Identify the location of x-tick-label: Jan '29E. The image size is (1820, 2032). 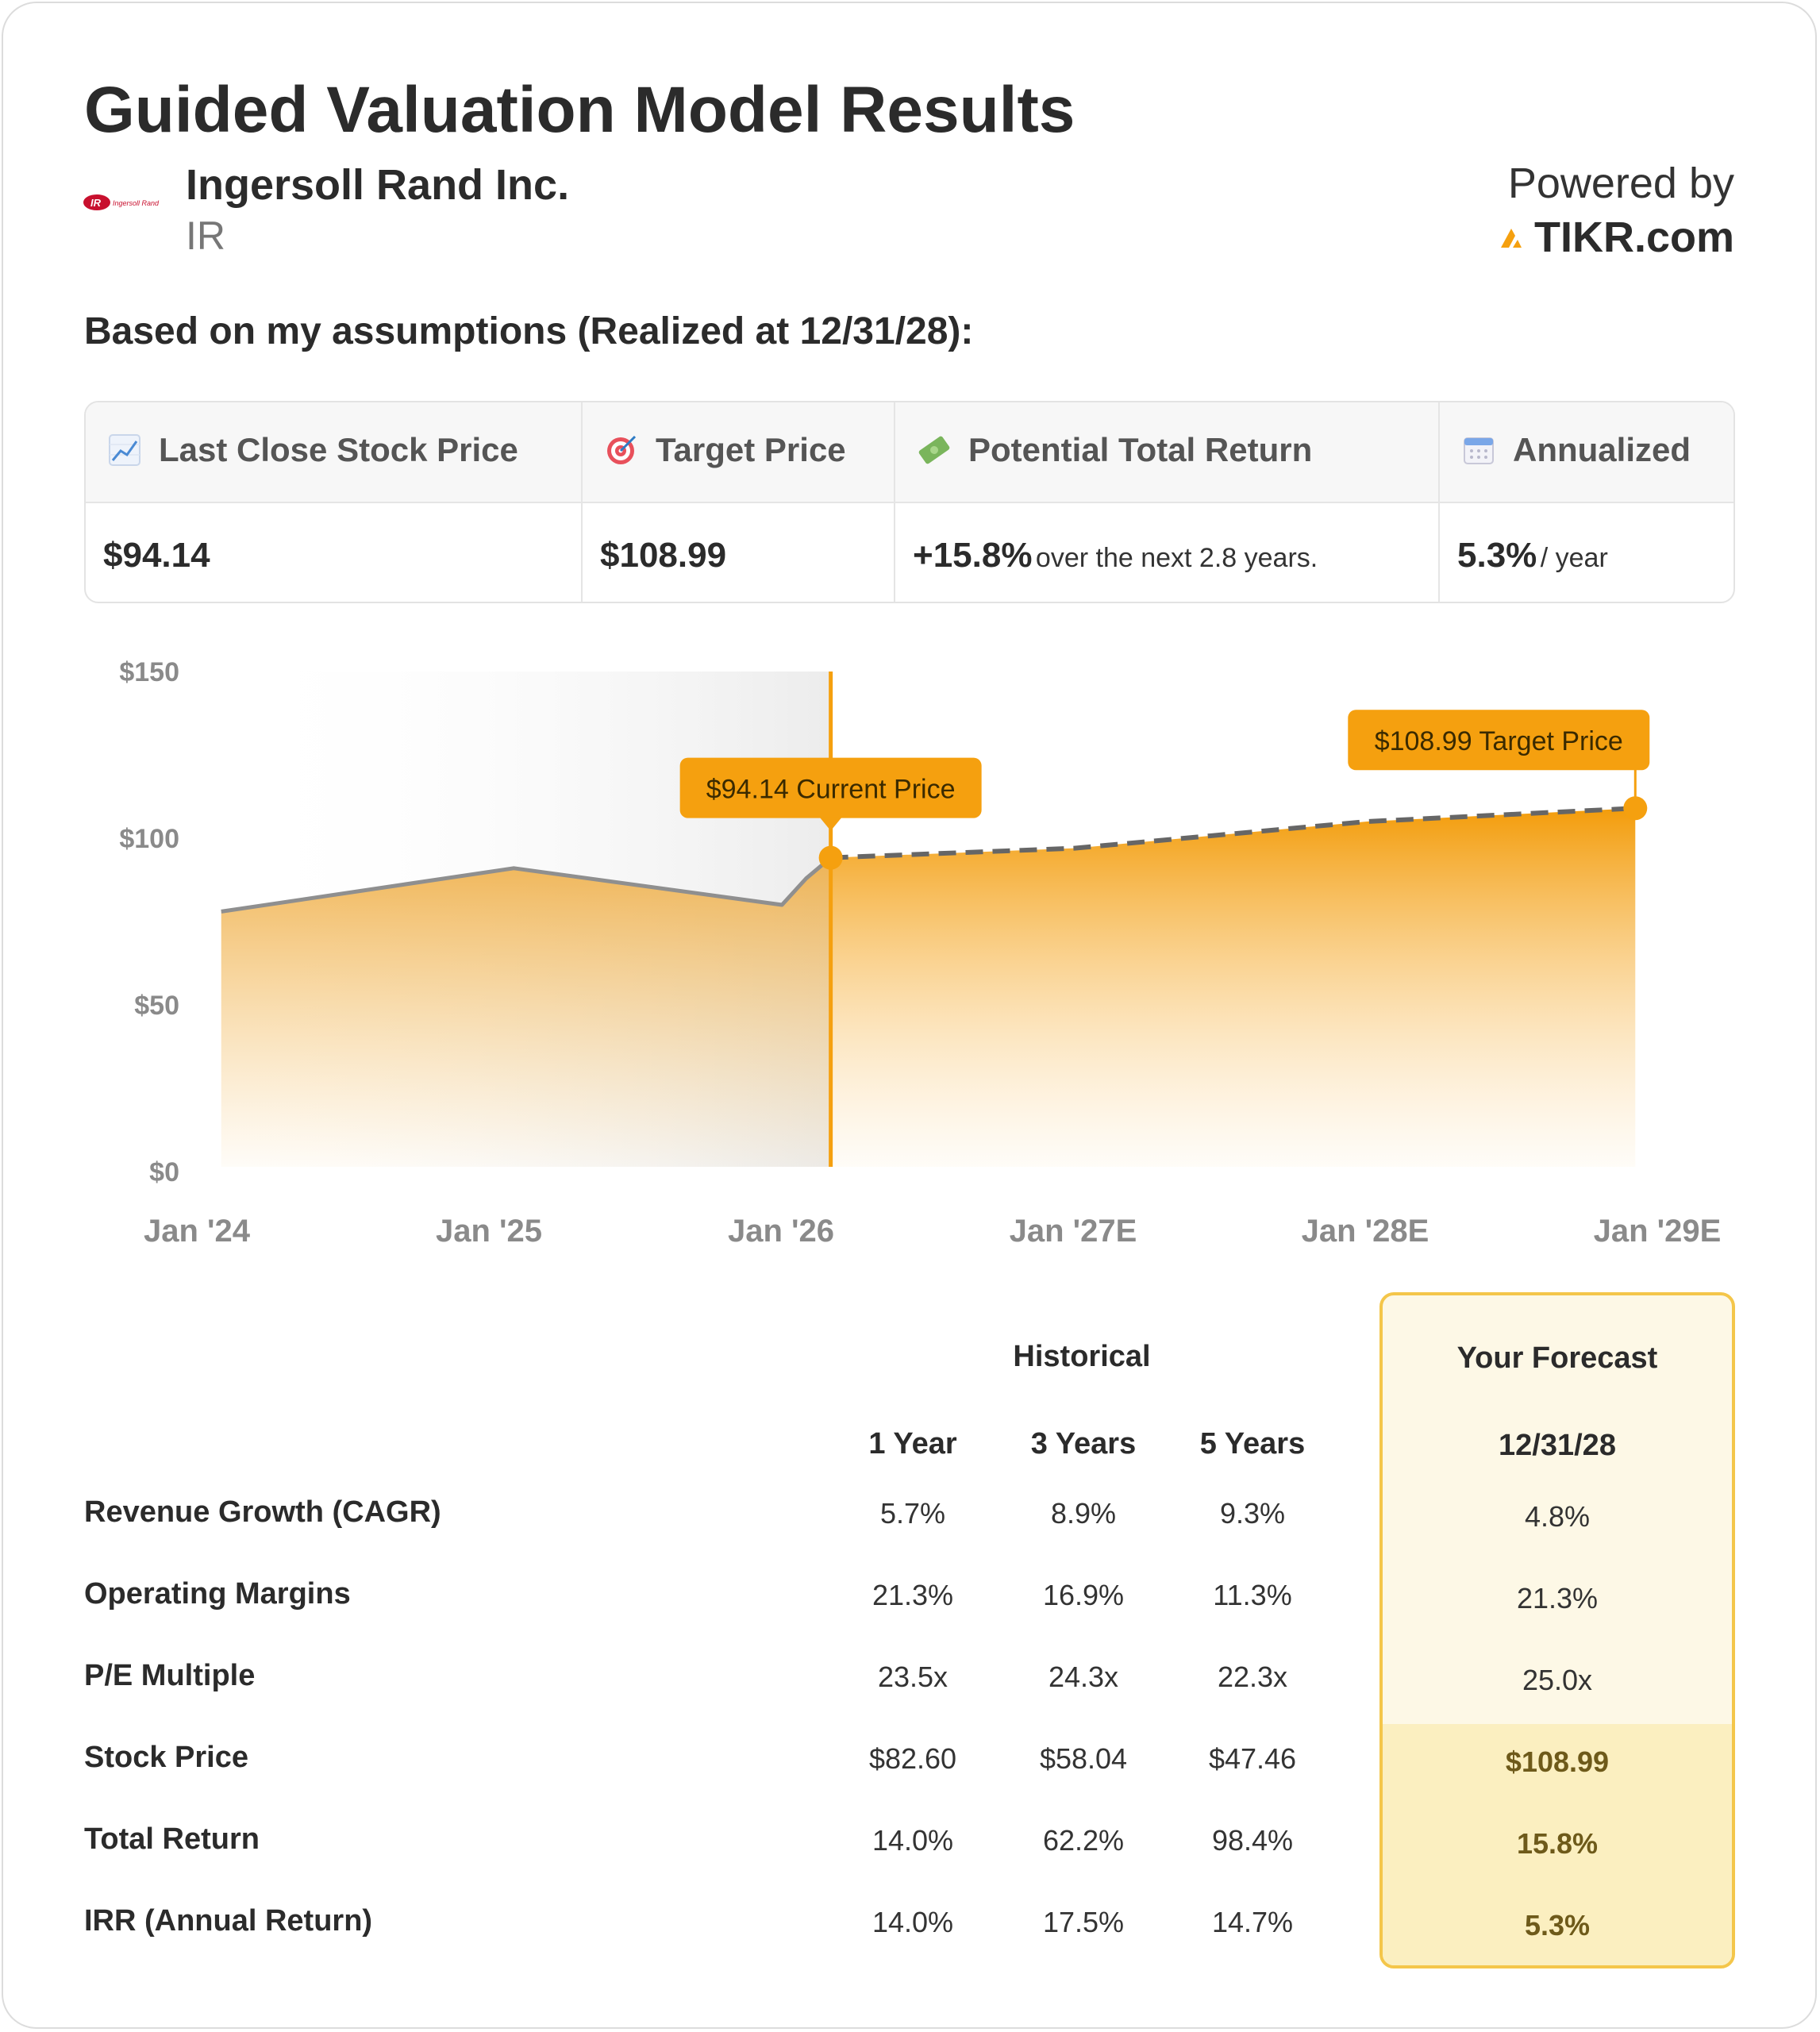
(1658, 1231).